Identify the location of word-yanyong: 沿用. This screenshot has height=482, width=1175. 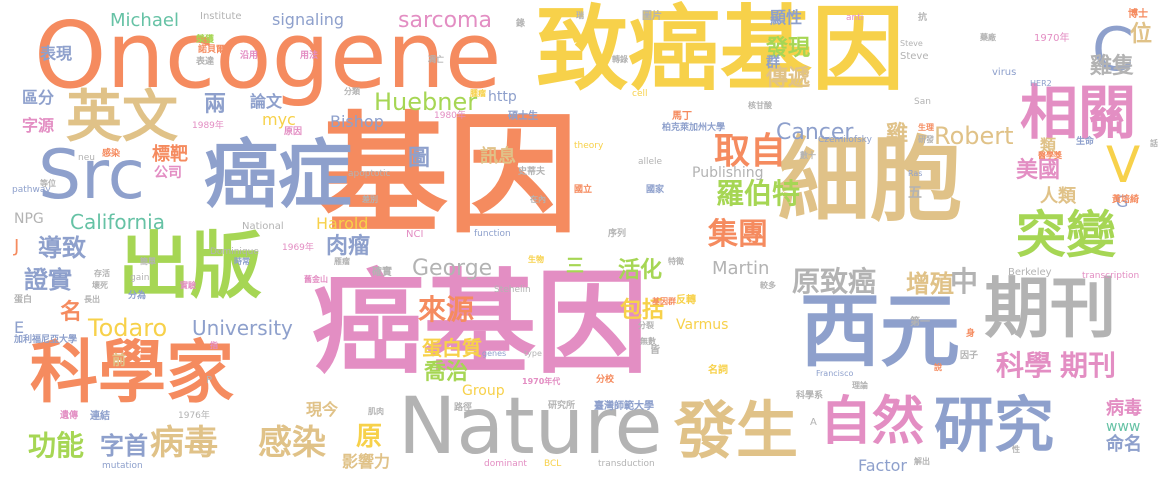
(249, 56).